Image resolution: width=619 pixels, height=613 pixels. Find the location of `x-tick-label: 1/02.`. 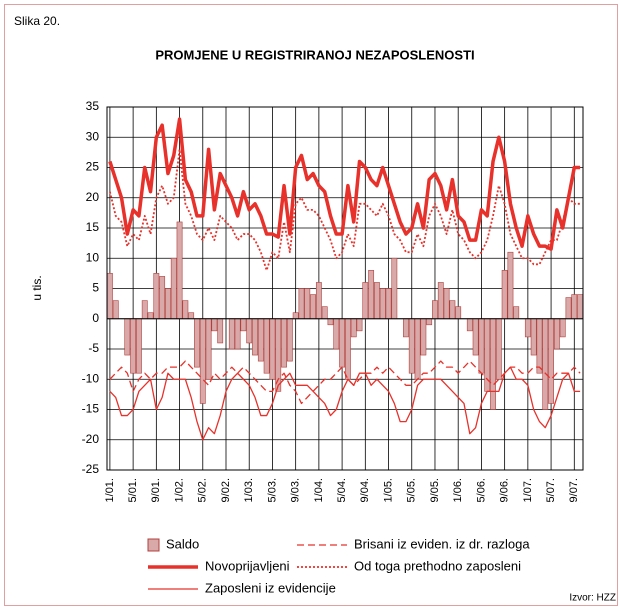

x-tick-label: 1/02. is located at coordinates (179, 490).